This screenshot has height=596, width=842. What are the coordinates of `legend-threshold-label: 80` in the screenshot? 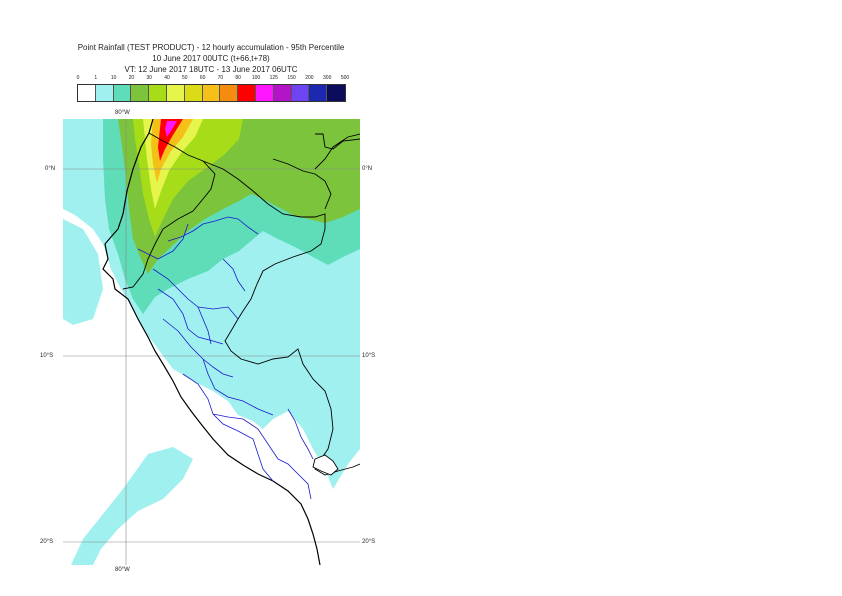 It's located at (238, 78).